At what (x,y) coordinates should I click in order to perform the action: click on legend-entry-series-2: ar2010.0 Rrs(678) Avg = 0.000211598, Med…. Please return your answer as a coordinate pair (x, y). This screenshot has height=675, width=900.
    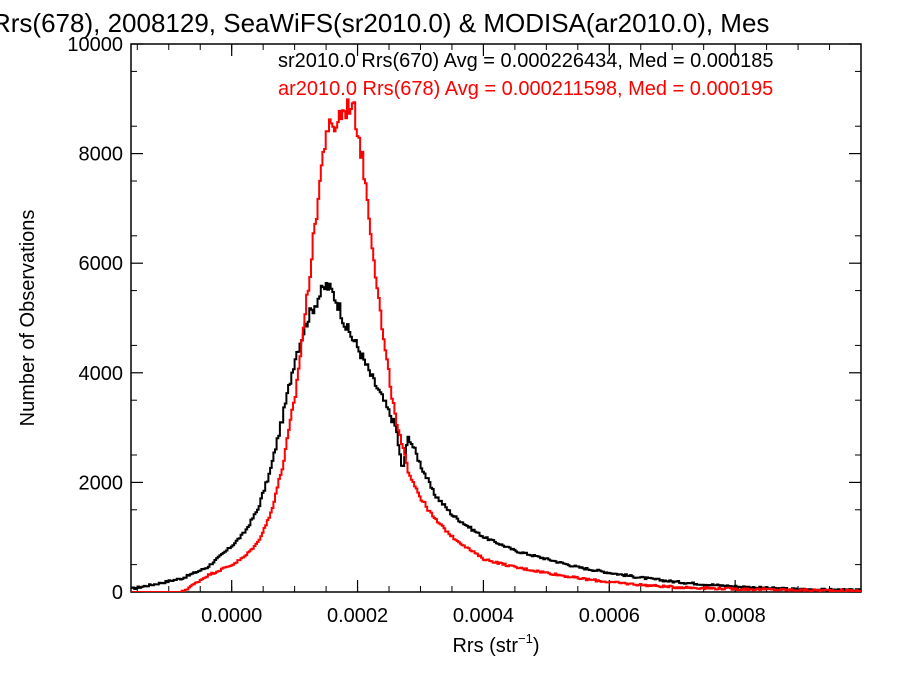
    Looking at the image, I should click on (525, 89).